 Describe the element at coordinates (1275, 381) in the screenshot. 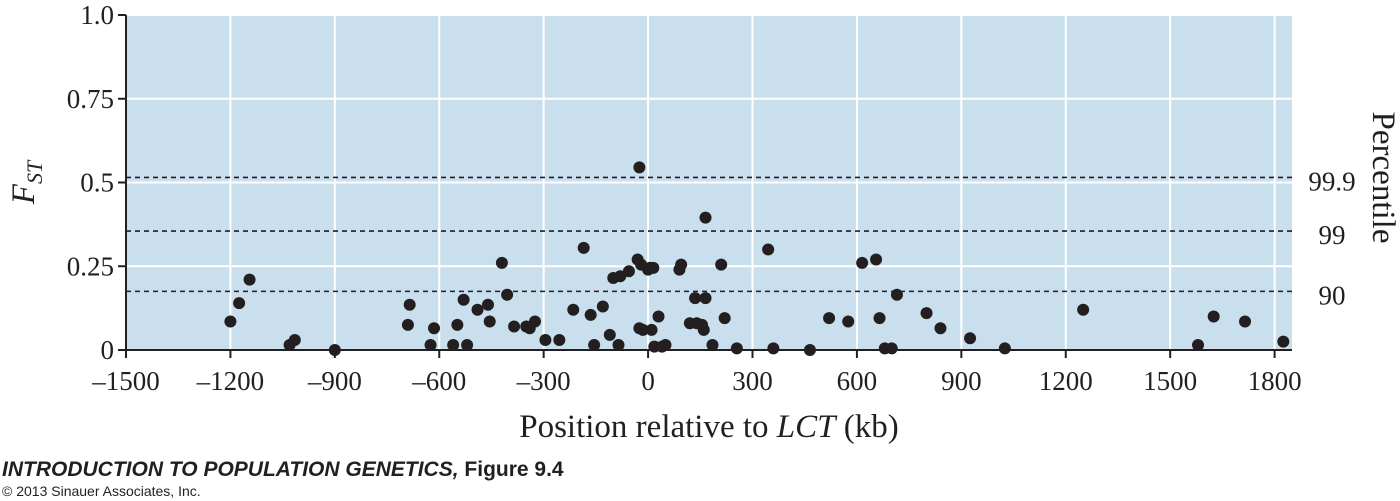

I see `x-tick-label-11: 1800` at that location.